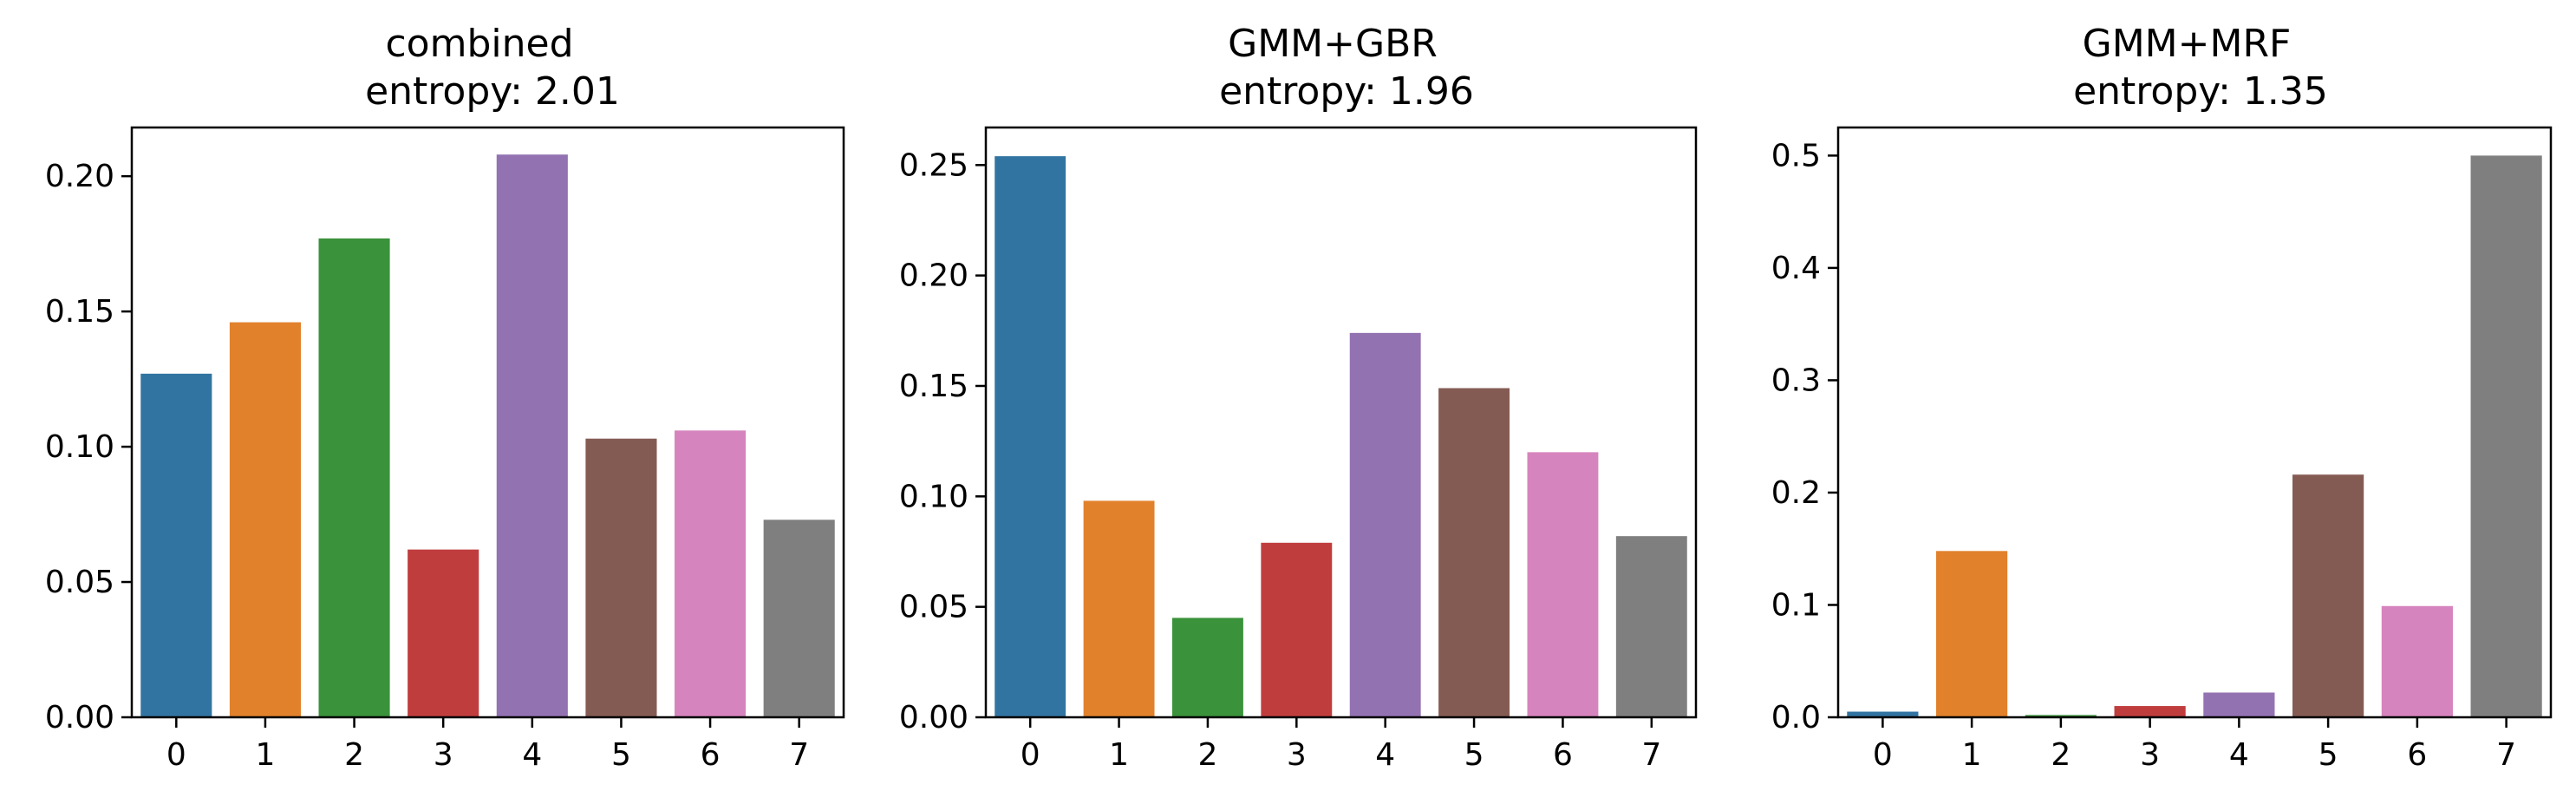 The height and width of the screenshot is (804, 2576). I want to click on chart-subtitle: entropy: 1.35, so click(2200, 92).